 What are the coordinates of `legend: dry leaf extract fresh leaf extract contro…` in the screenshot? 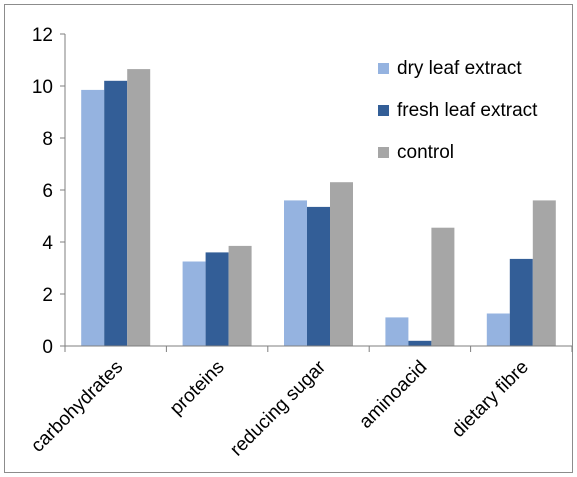 It's located at (458, 110).